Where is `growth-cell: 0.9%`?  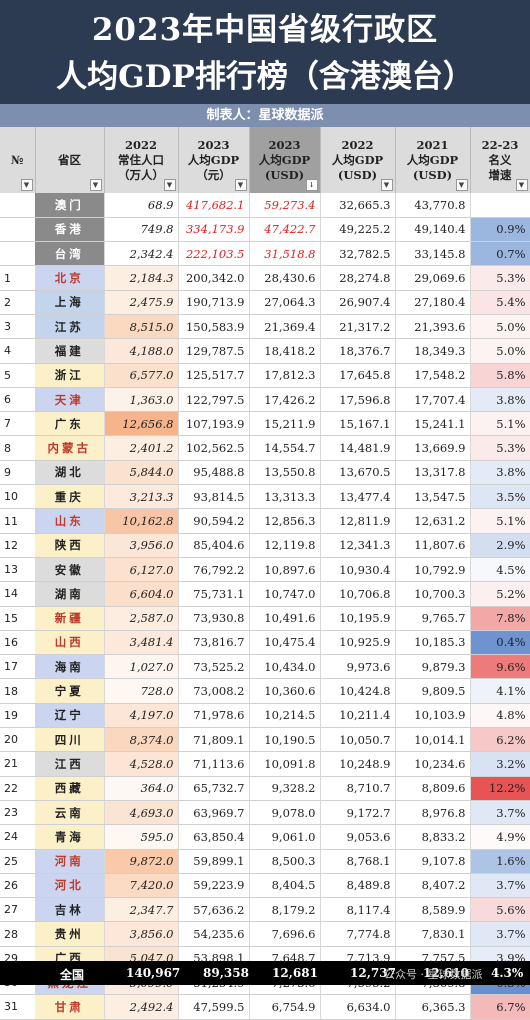
growth-cell: 0.9% is located at coordinates (500, 230).